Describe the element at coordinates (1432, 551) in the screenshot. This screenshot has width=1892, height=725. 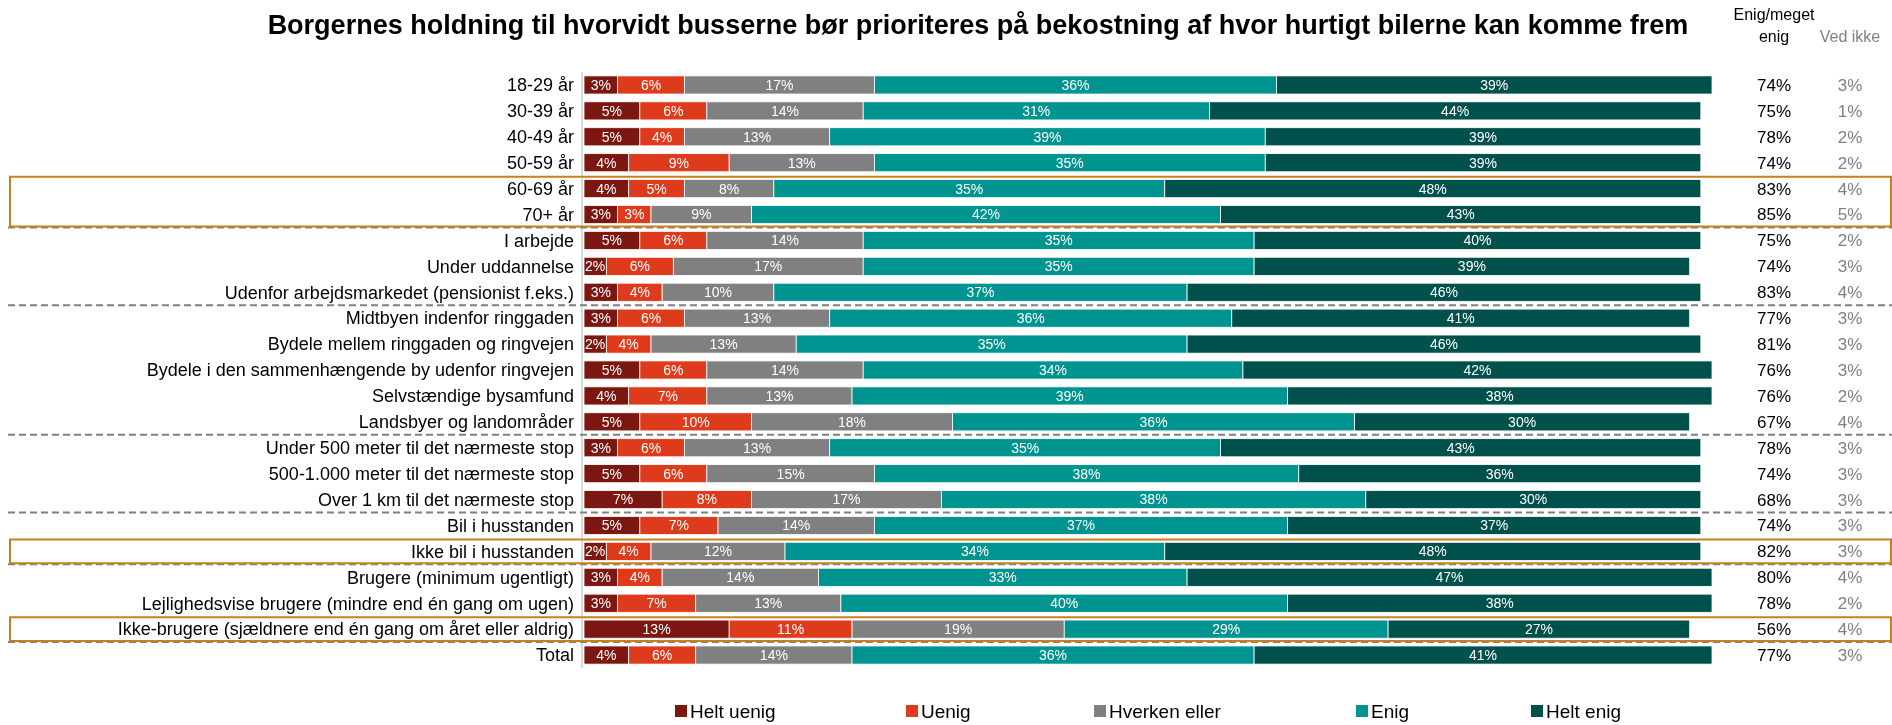
I see `data-label: 48%` at that location.